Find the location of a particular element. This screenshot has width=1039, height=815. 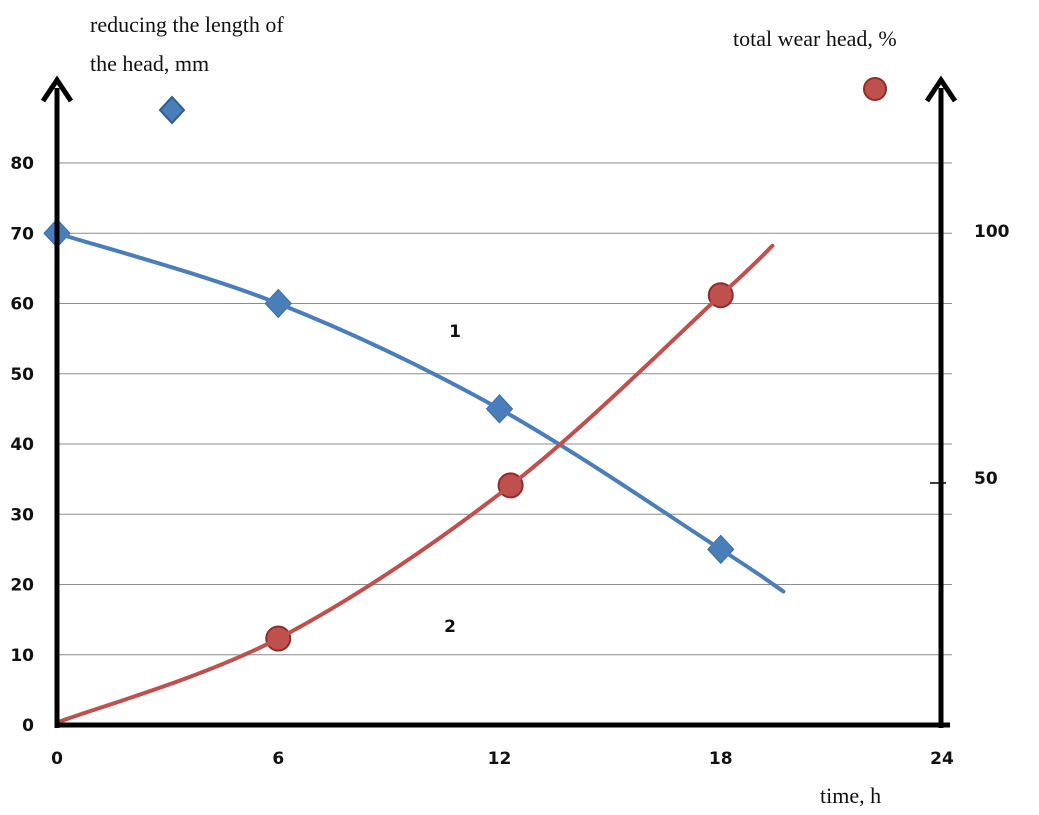

y-left-tick-10: 10 is located at coordinates (22, 656).